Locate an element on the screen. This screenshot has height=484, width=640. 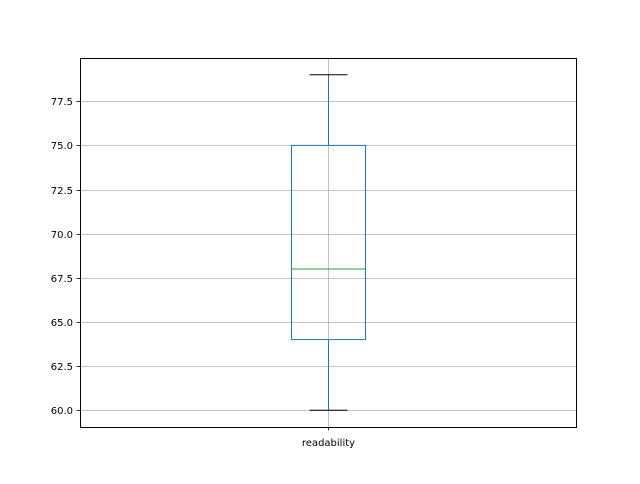
y-tick-label: 75.0 is located at coordinates (62, 146).